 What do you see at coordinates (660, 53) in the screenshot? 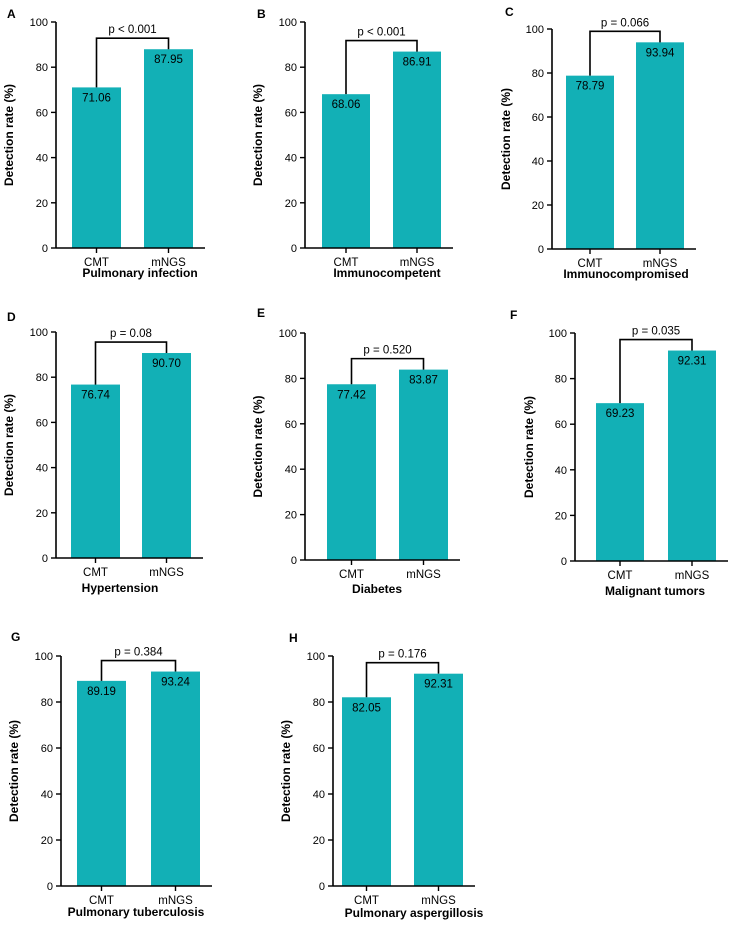
I see `bar-value-label: 93.94` at bounding box center [660, 53].